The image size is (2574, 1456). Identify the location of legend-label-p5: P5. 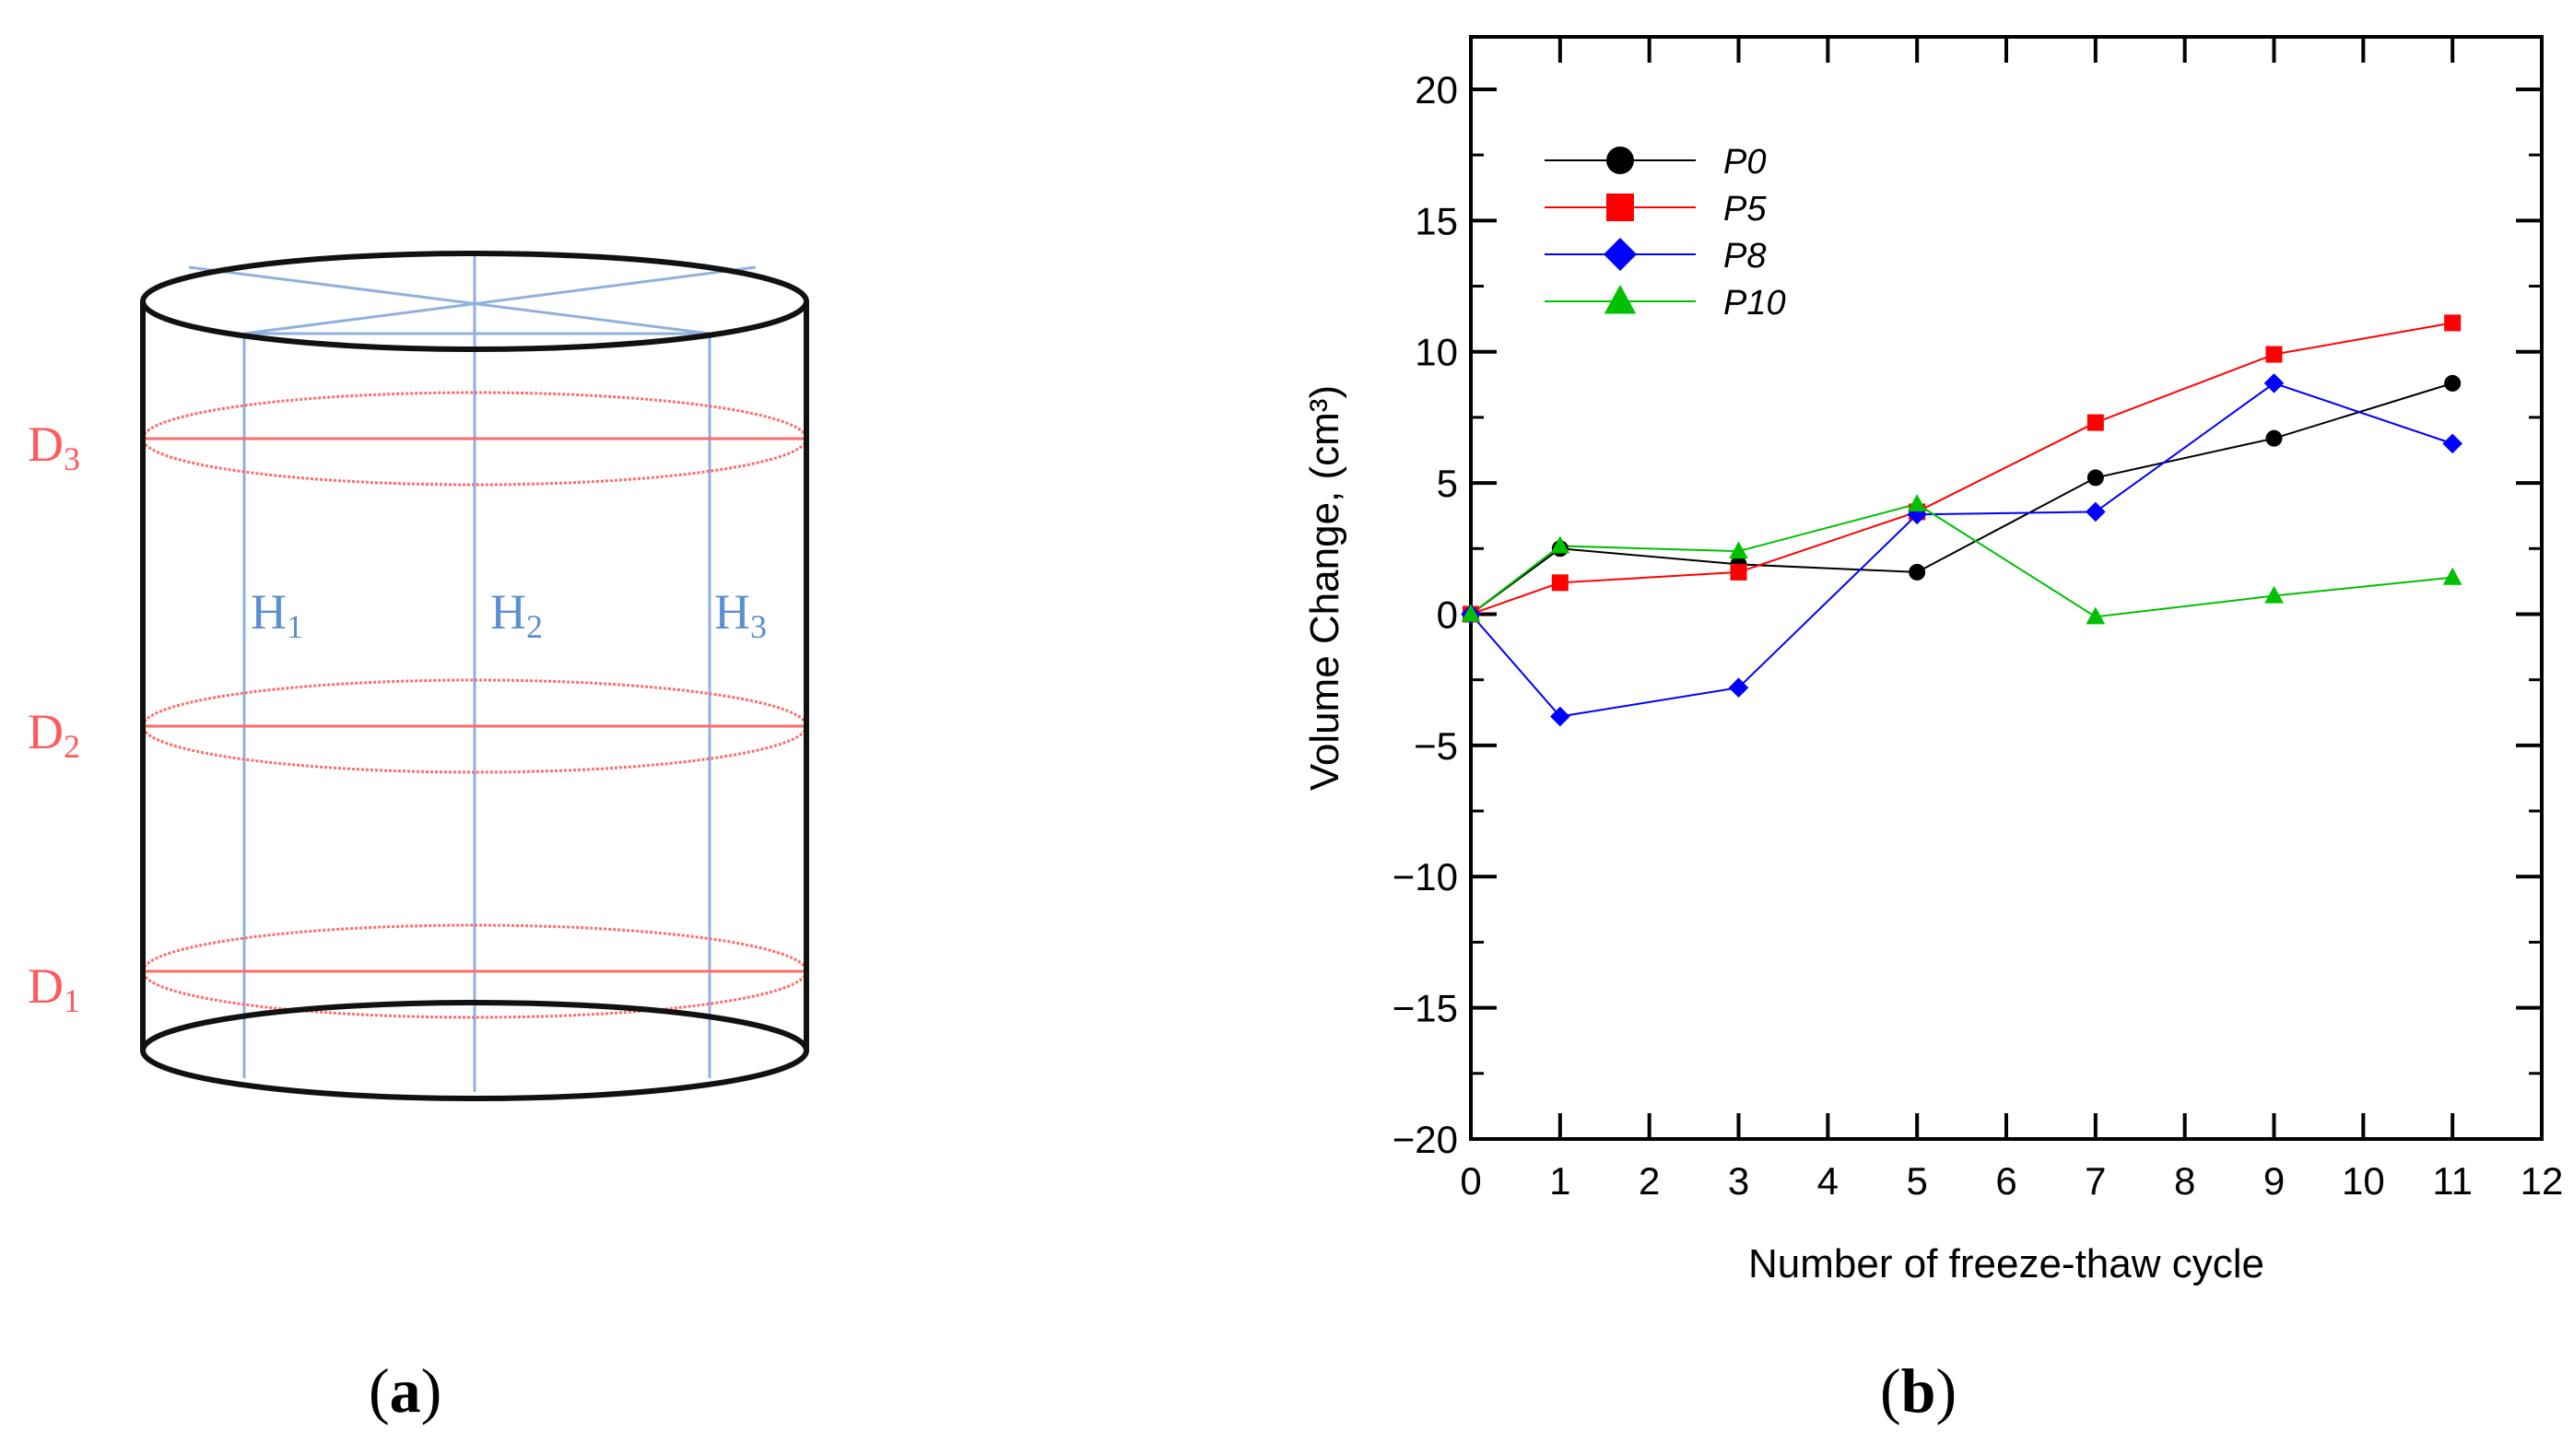
(1745, 209).